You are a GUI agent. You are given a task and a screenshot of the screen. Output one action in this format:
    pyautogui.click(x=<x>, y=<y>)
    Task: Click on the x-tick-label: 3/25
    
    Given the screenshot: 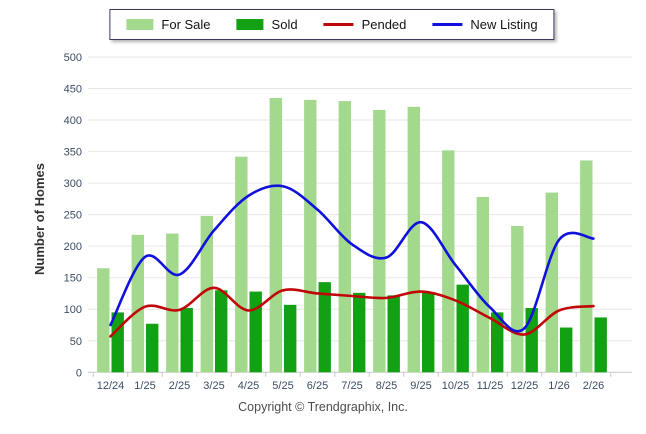 What is the action you would take?
    pyautogui.click(x=213, y=386)
    